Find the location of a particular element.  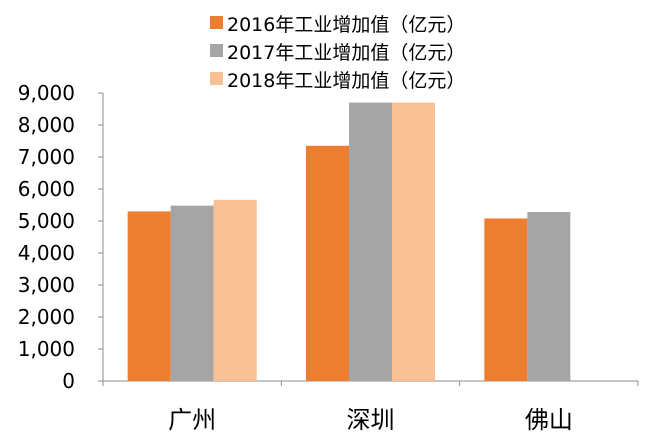

y-tick-label: 9,000 is located at coordinates (46, 93).